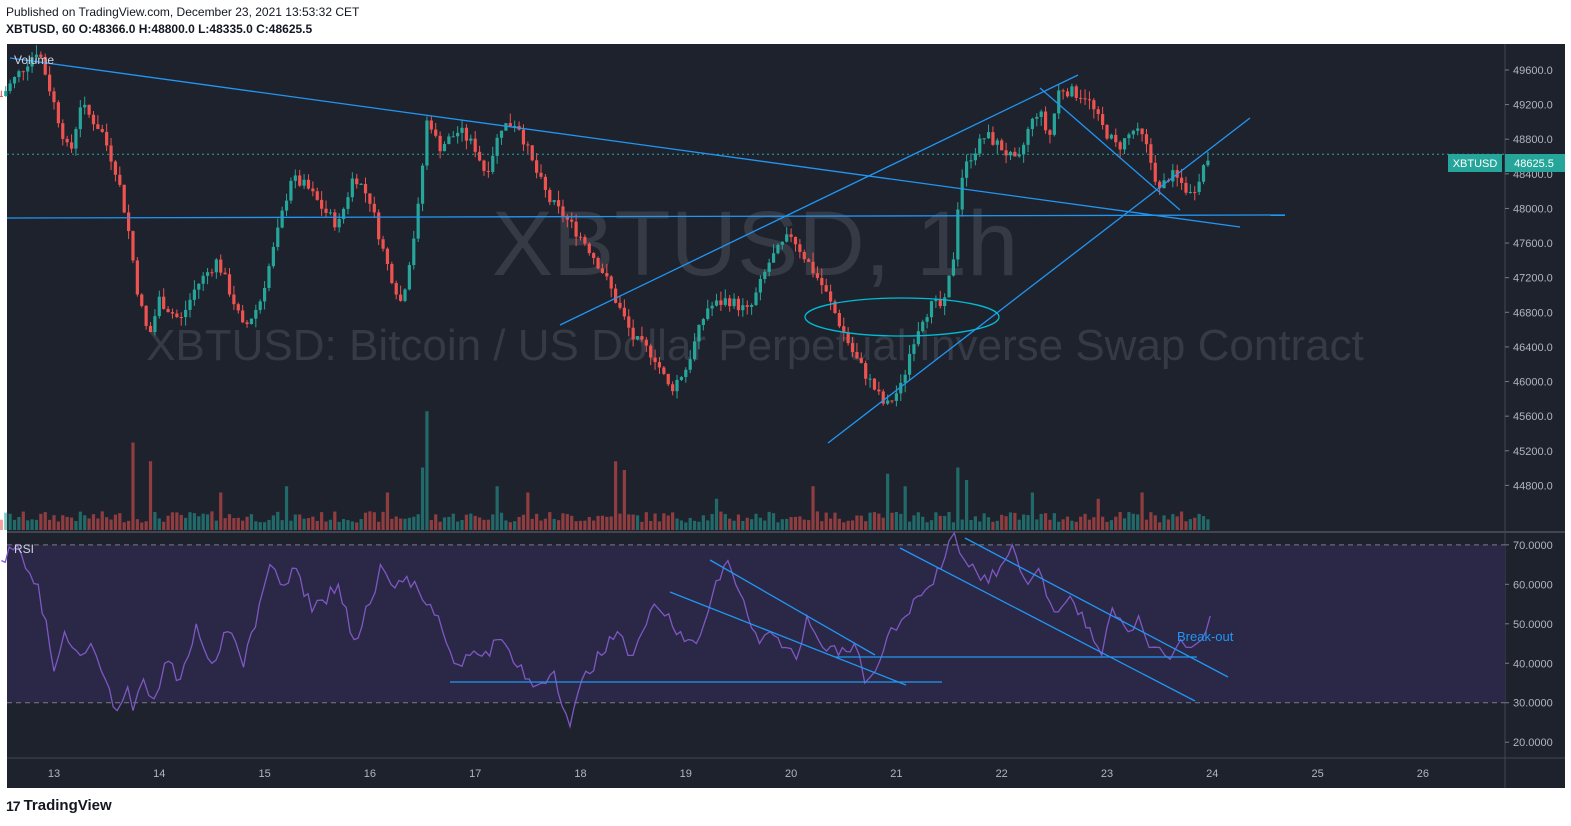  I want to click on price-tick-label: 47600.0, so click(1533, 244).